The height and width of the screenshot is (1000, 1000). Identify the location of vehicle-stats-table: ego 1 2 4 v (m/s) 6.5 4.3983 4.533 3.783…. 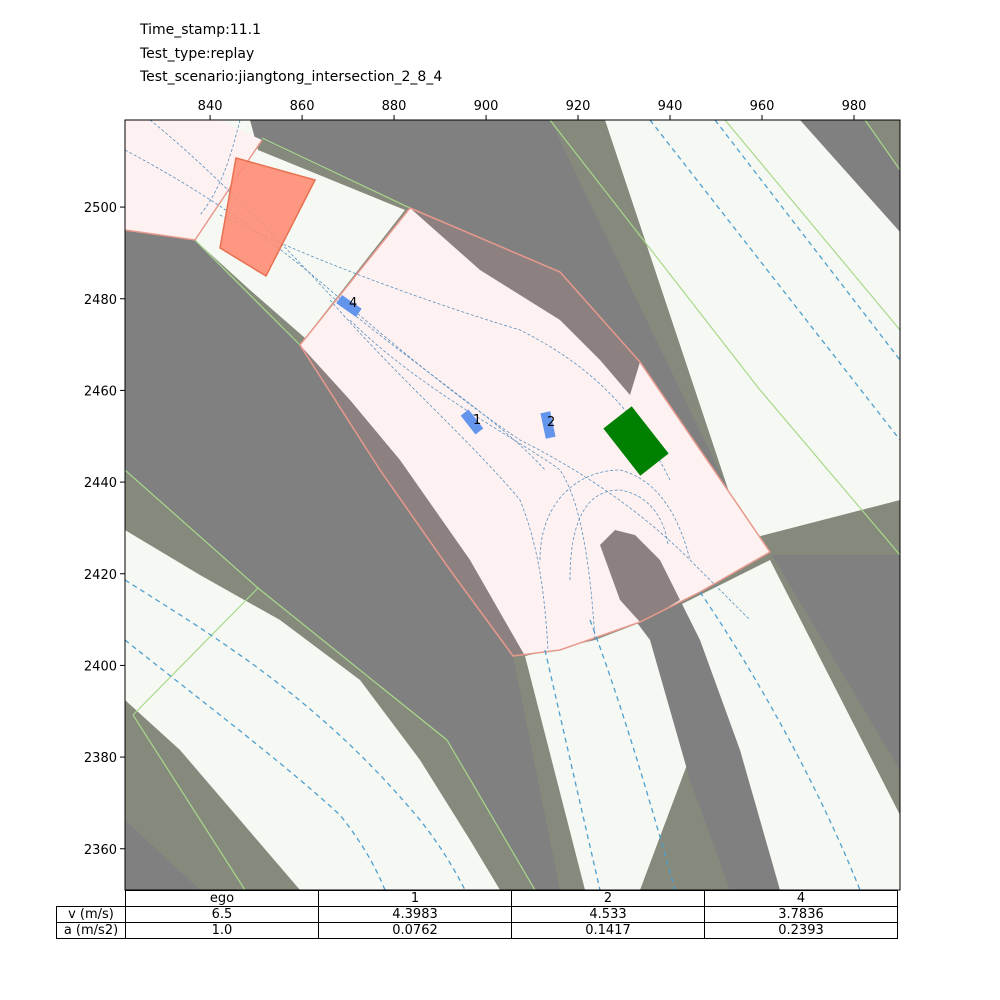
(477, 914).